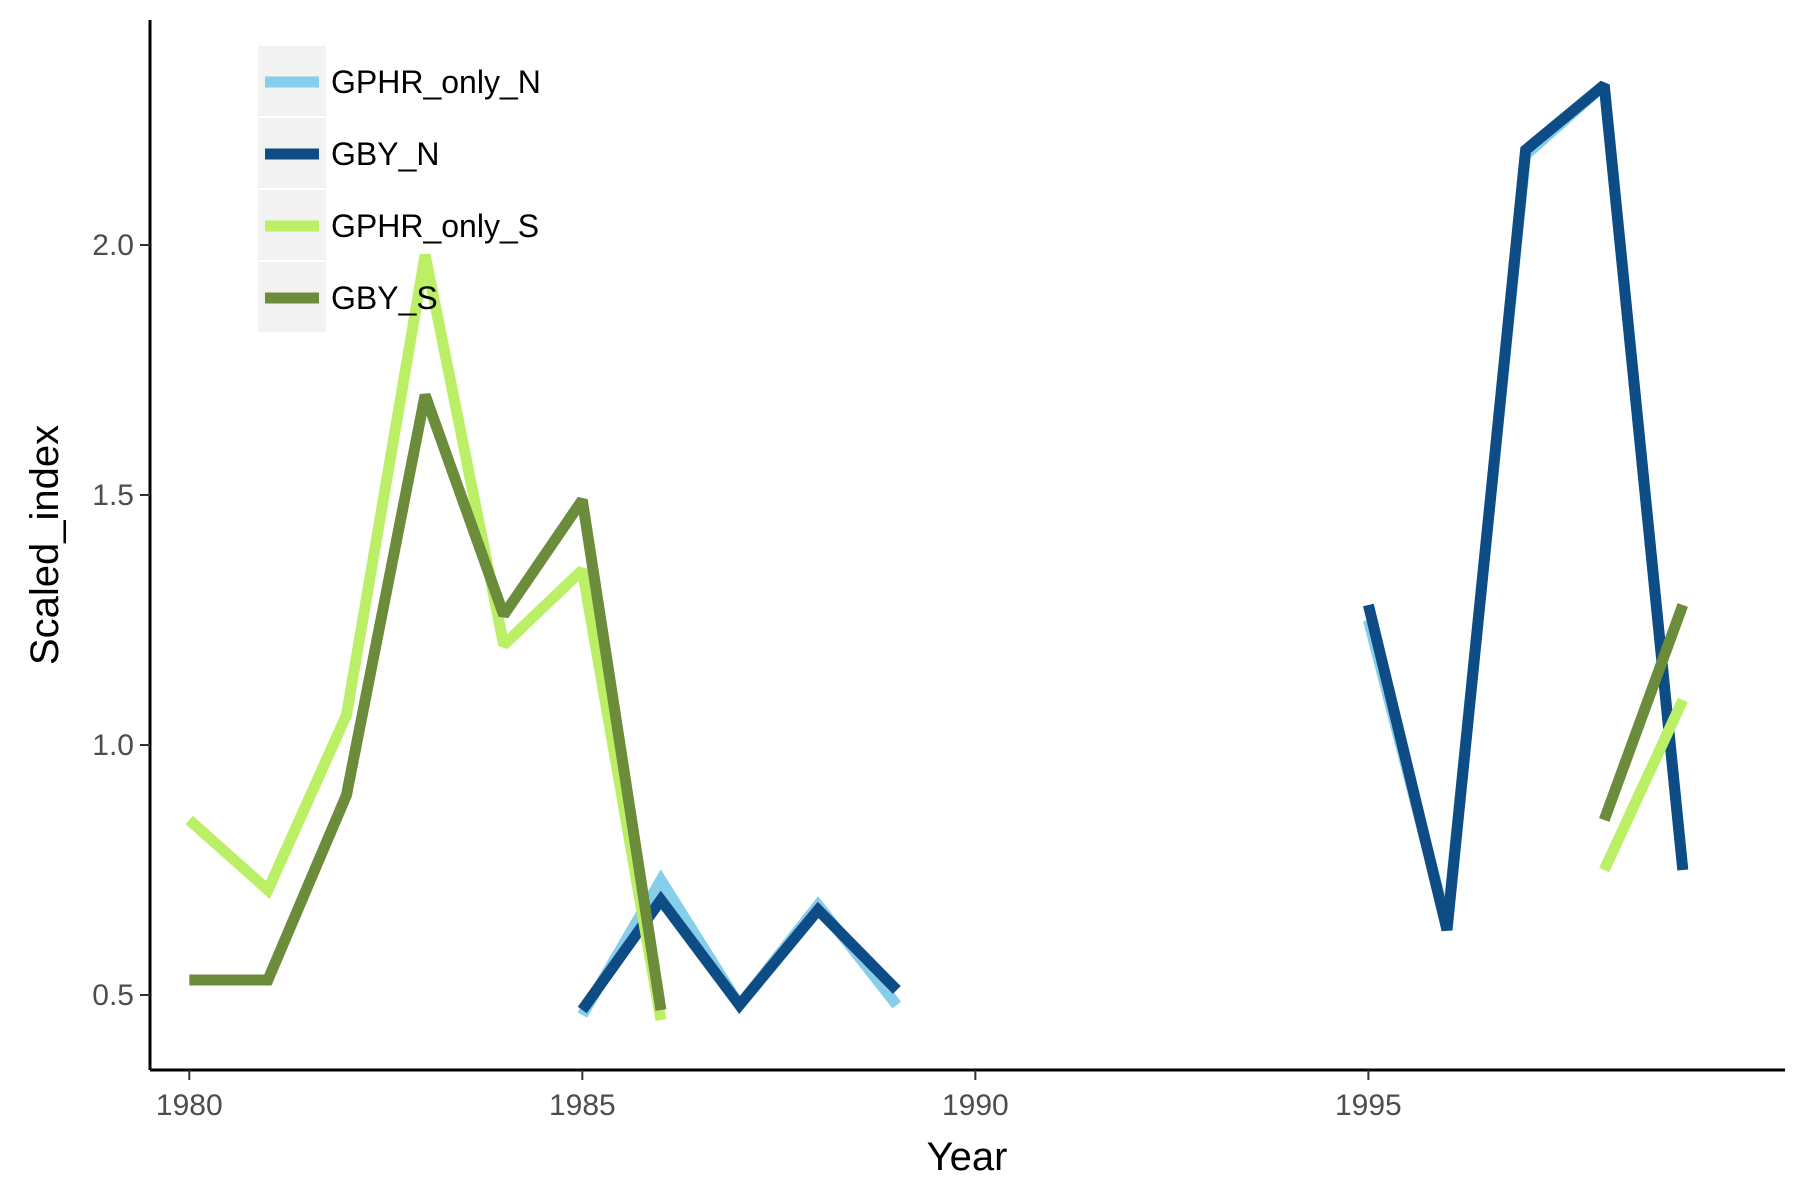 This screenshot has height=1200, width=1800. I want to click on y-axis-title: Scaled_index, so click(45, 545).